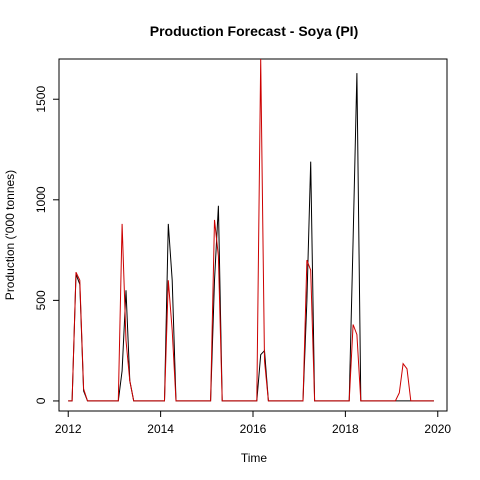 The width and height of the screenshot is (480, 480). I want to click on y-tick-label: 1000, so click(41, 199).